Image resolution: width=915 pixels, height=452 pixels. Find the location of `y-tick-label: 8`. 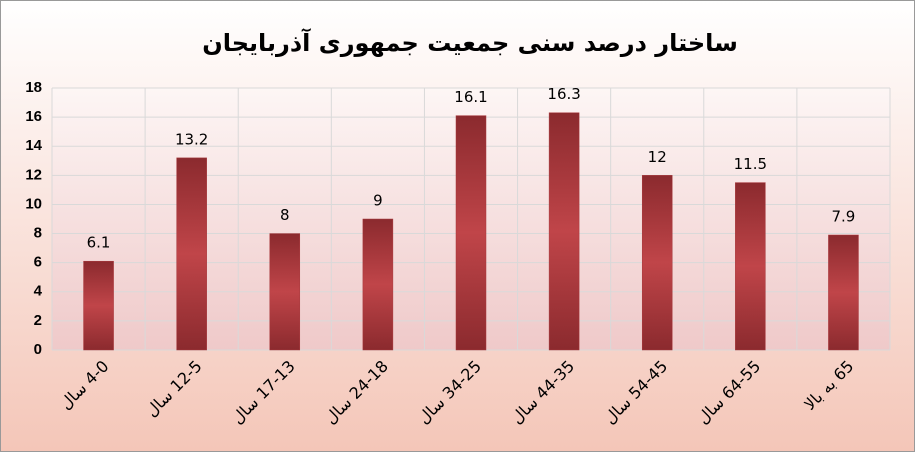

y-tick-label: 8 is located at coordinates (38, 233).